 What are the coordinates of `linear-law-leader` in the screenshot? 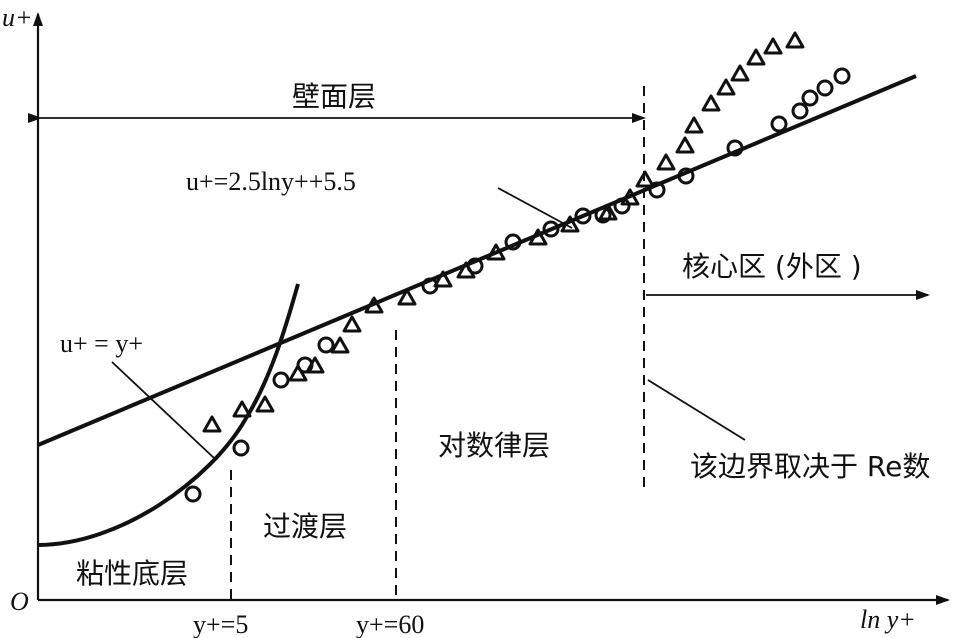 It's located at (163, 410).